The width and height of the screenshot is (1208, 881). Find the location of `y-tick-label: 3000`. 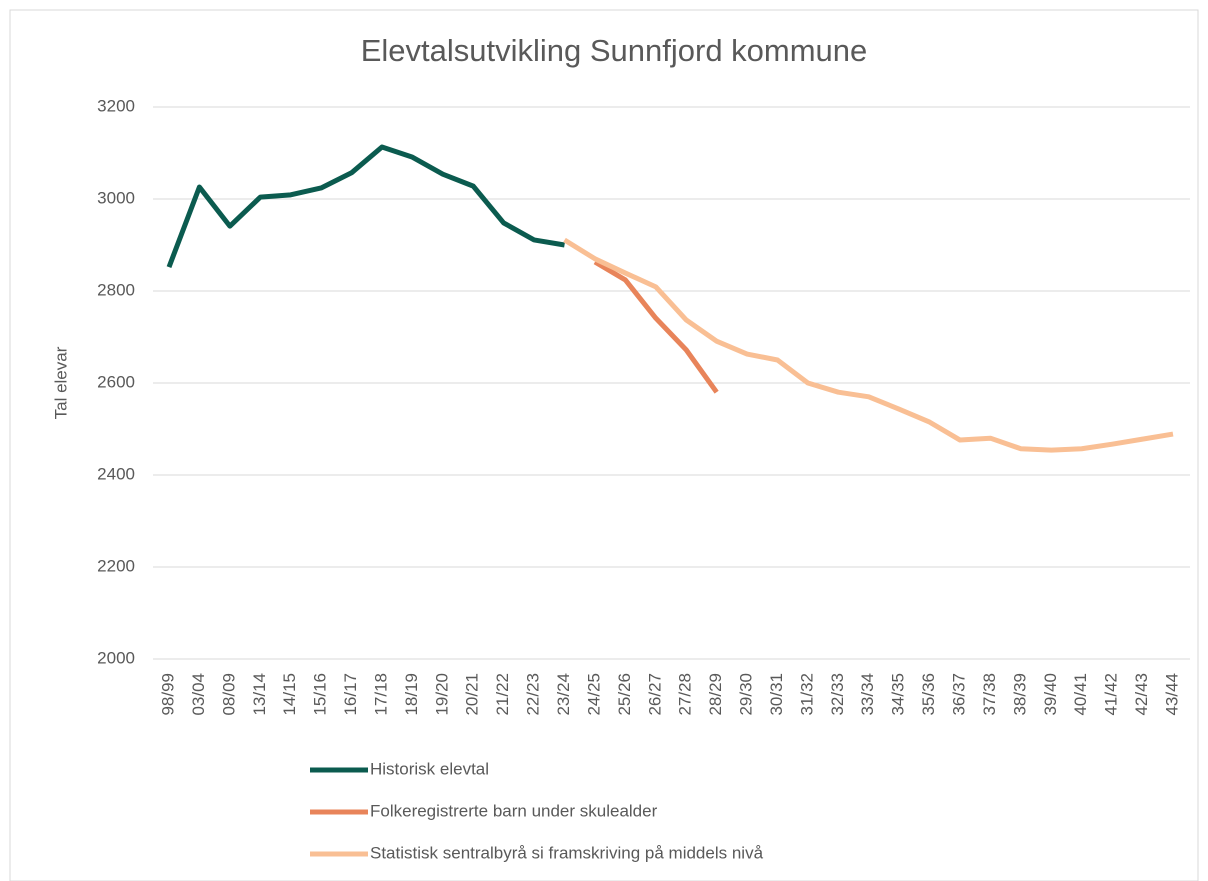

y-tick-label: 3000 is located at coordinates (116, 197).